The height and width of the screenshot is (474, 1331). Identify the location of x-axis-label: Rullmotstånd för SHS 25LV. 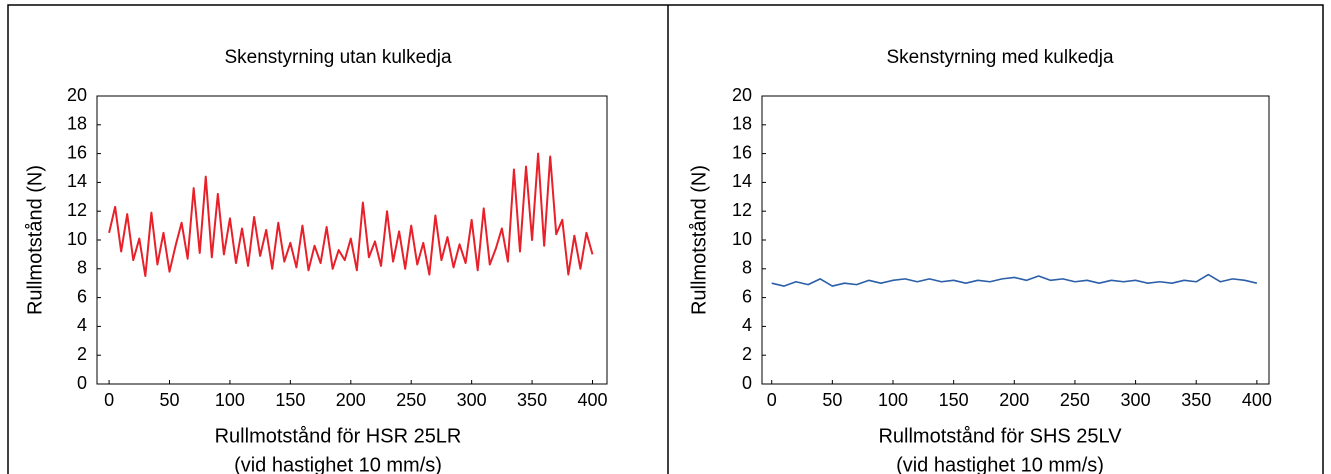
(1000, 436).